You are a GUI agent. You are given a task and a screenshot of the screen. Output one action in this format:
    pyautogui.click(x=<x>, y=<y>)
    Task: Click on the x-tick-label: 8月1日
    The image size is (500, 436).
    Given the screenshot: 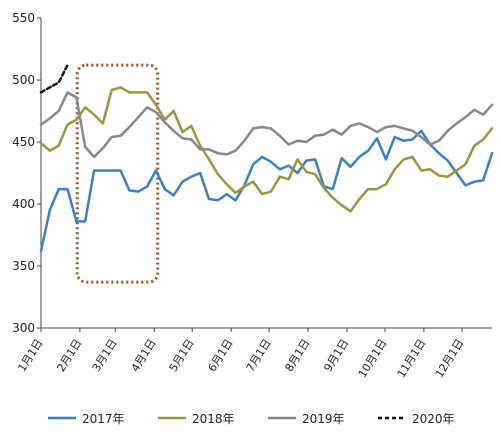 What is the action you would take?
    pyautogui.click(x=298, y=355)
    